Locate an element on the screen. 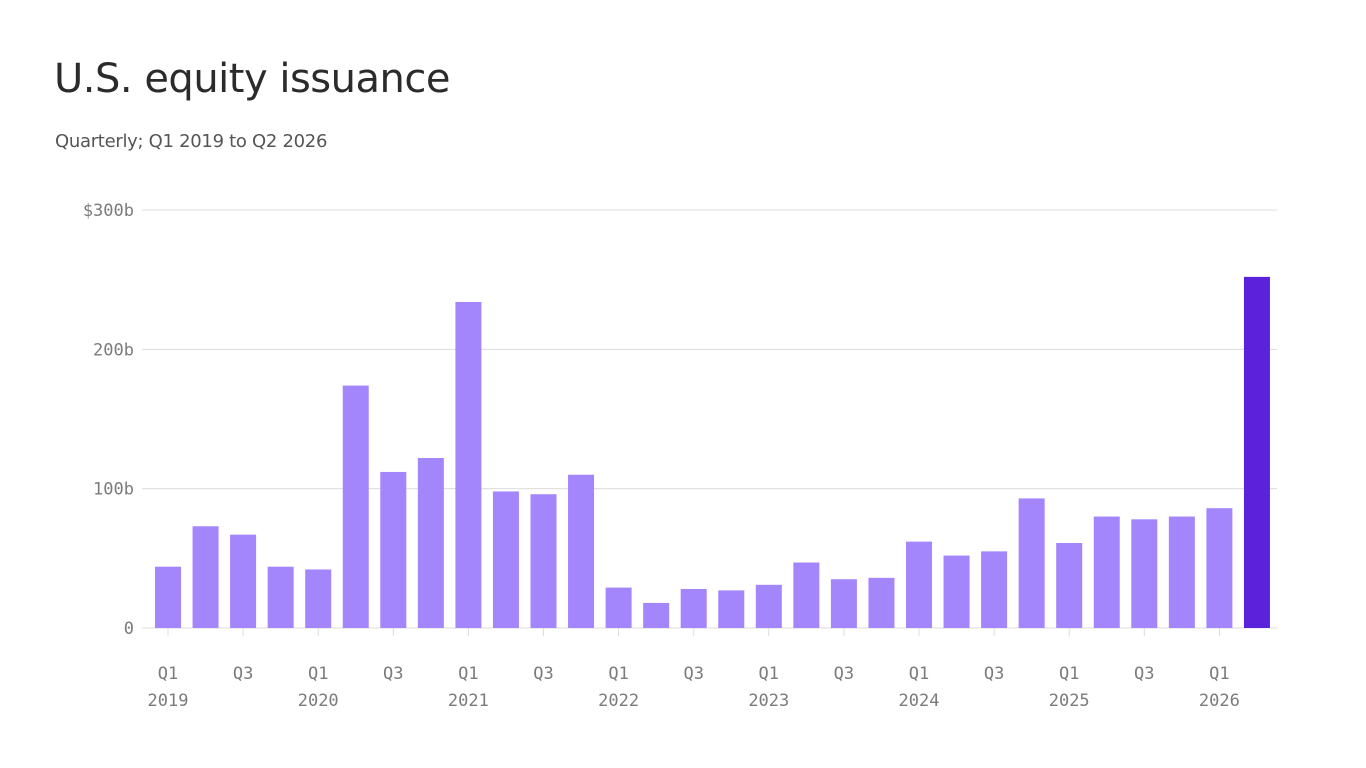  bar-q1-2025 is located at coordinates (1069, 585).